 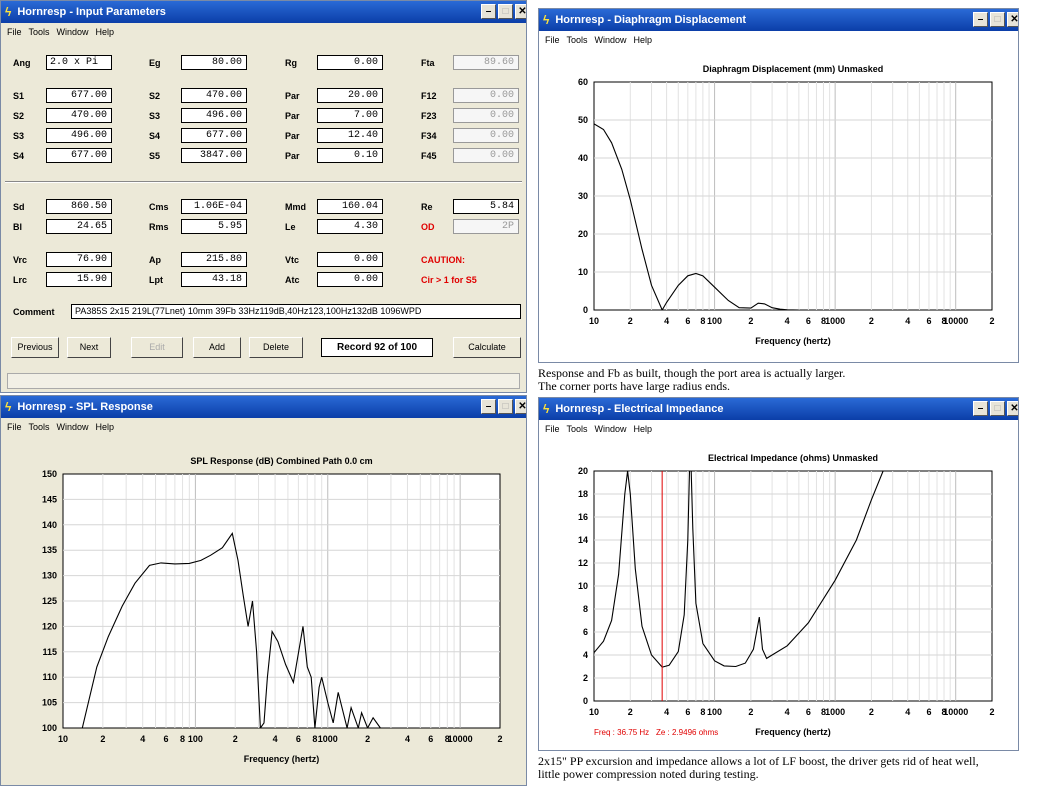 I want to click on param-field: 80.00, so click(x=214, y=62).